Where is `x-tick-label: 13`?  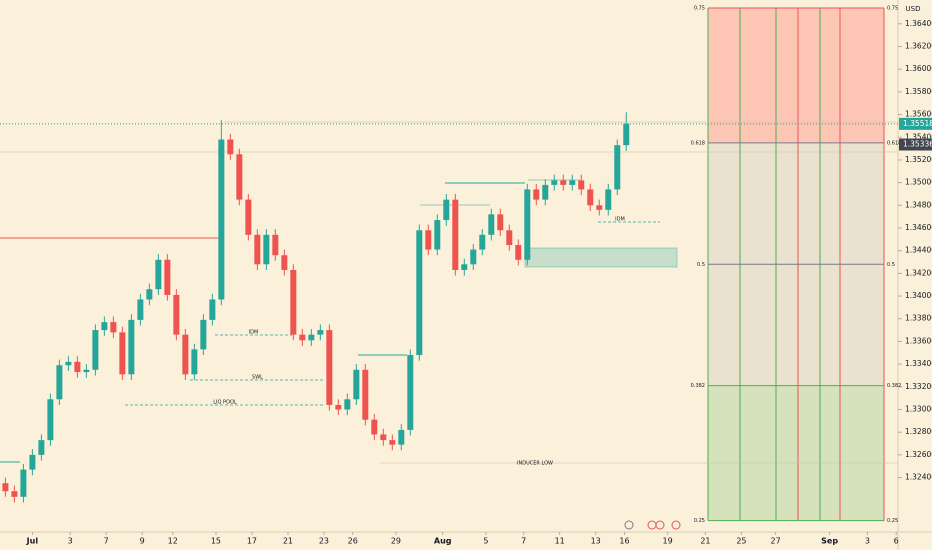 x-tick-label: 13 is located at coordinates (596, 541).